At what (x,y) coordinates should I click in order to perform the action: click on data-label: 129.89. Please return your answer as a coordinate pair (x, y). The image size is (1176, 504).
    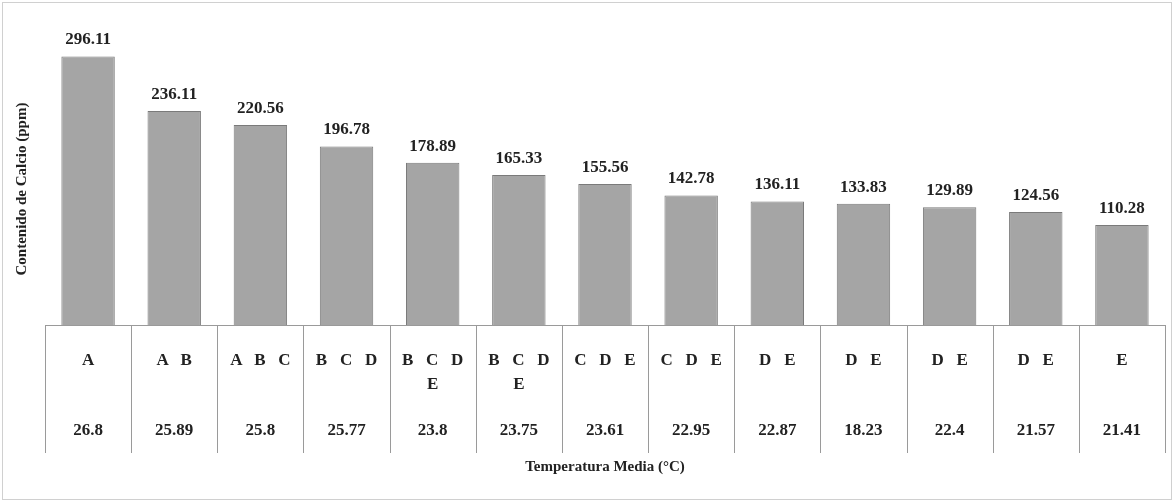
    Looking at the image, I should click on (949, 190).